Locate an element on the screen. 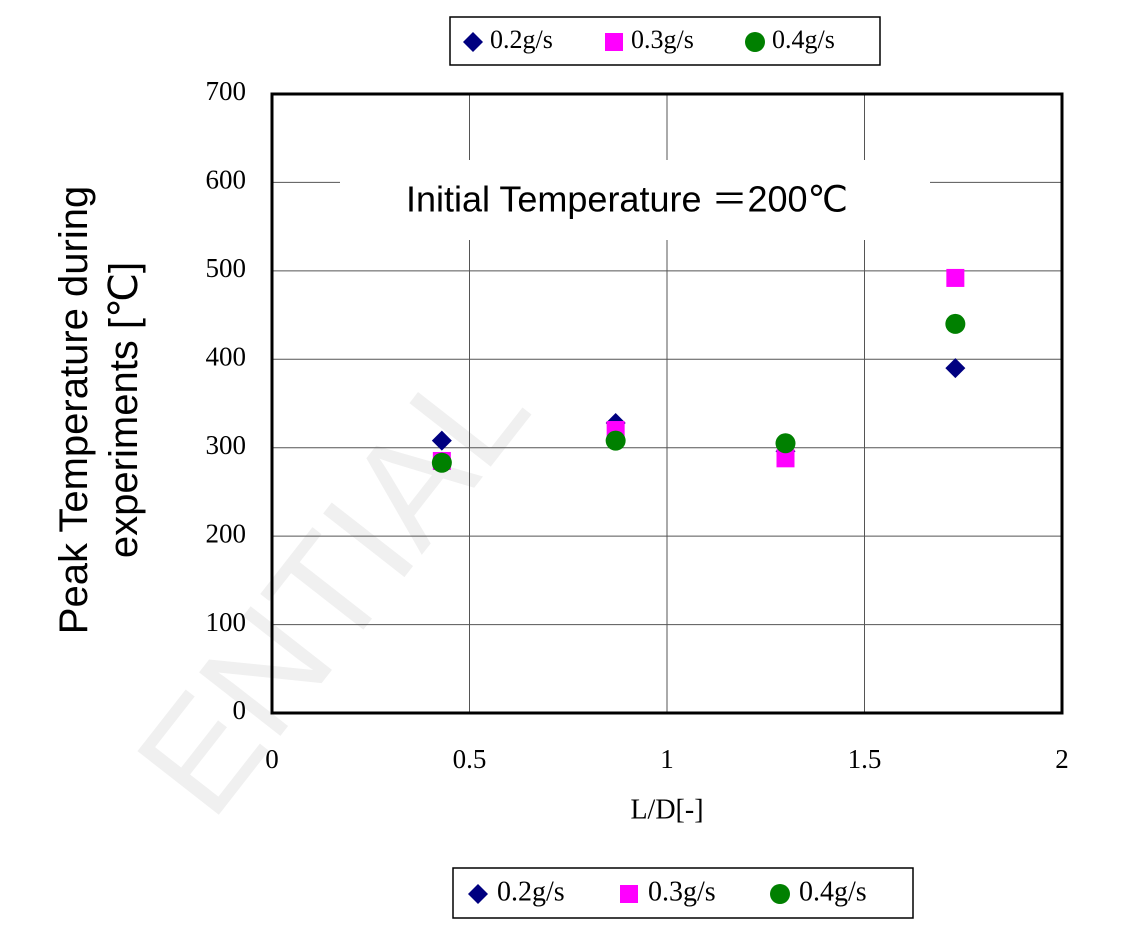 Image resolution: width=1130 pixels, height=941 pixels. legend-bottom is located at coordinates (683, 893).